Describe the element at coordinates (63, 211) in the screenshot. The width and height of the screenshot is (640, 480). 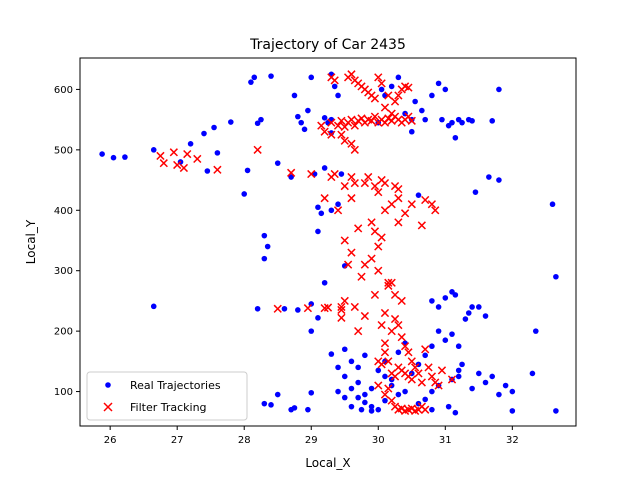
I see `y-tick-label: 400` at that location.